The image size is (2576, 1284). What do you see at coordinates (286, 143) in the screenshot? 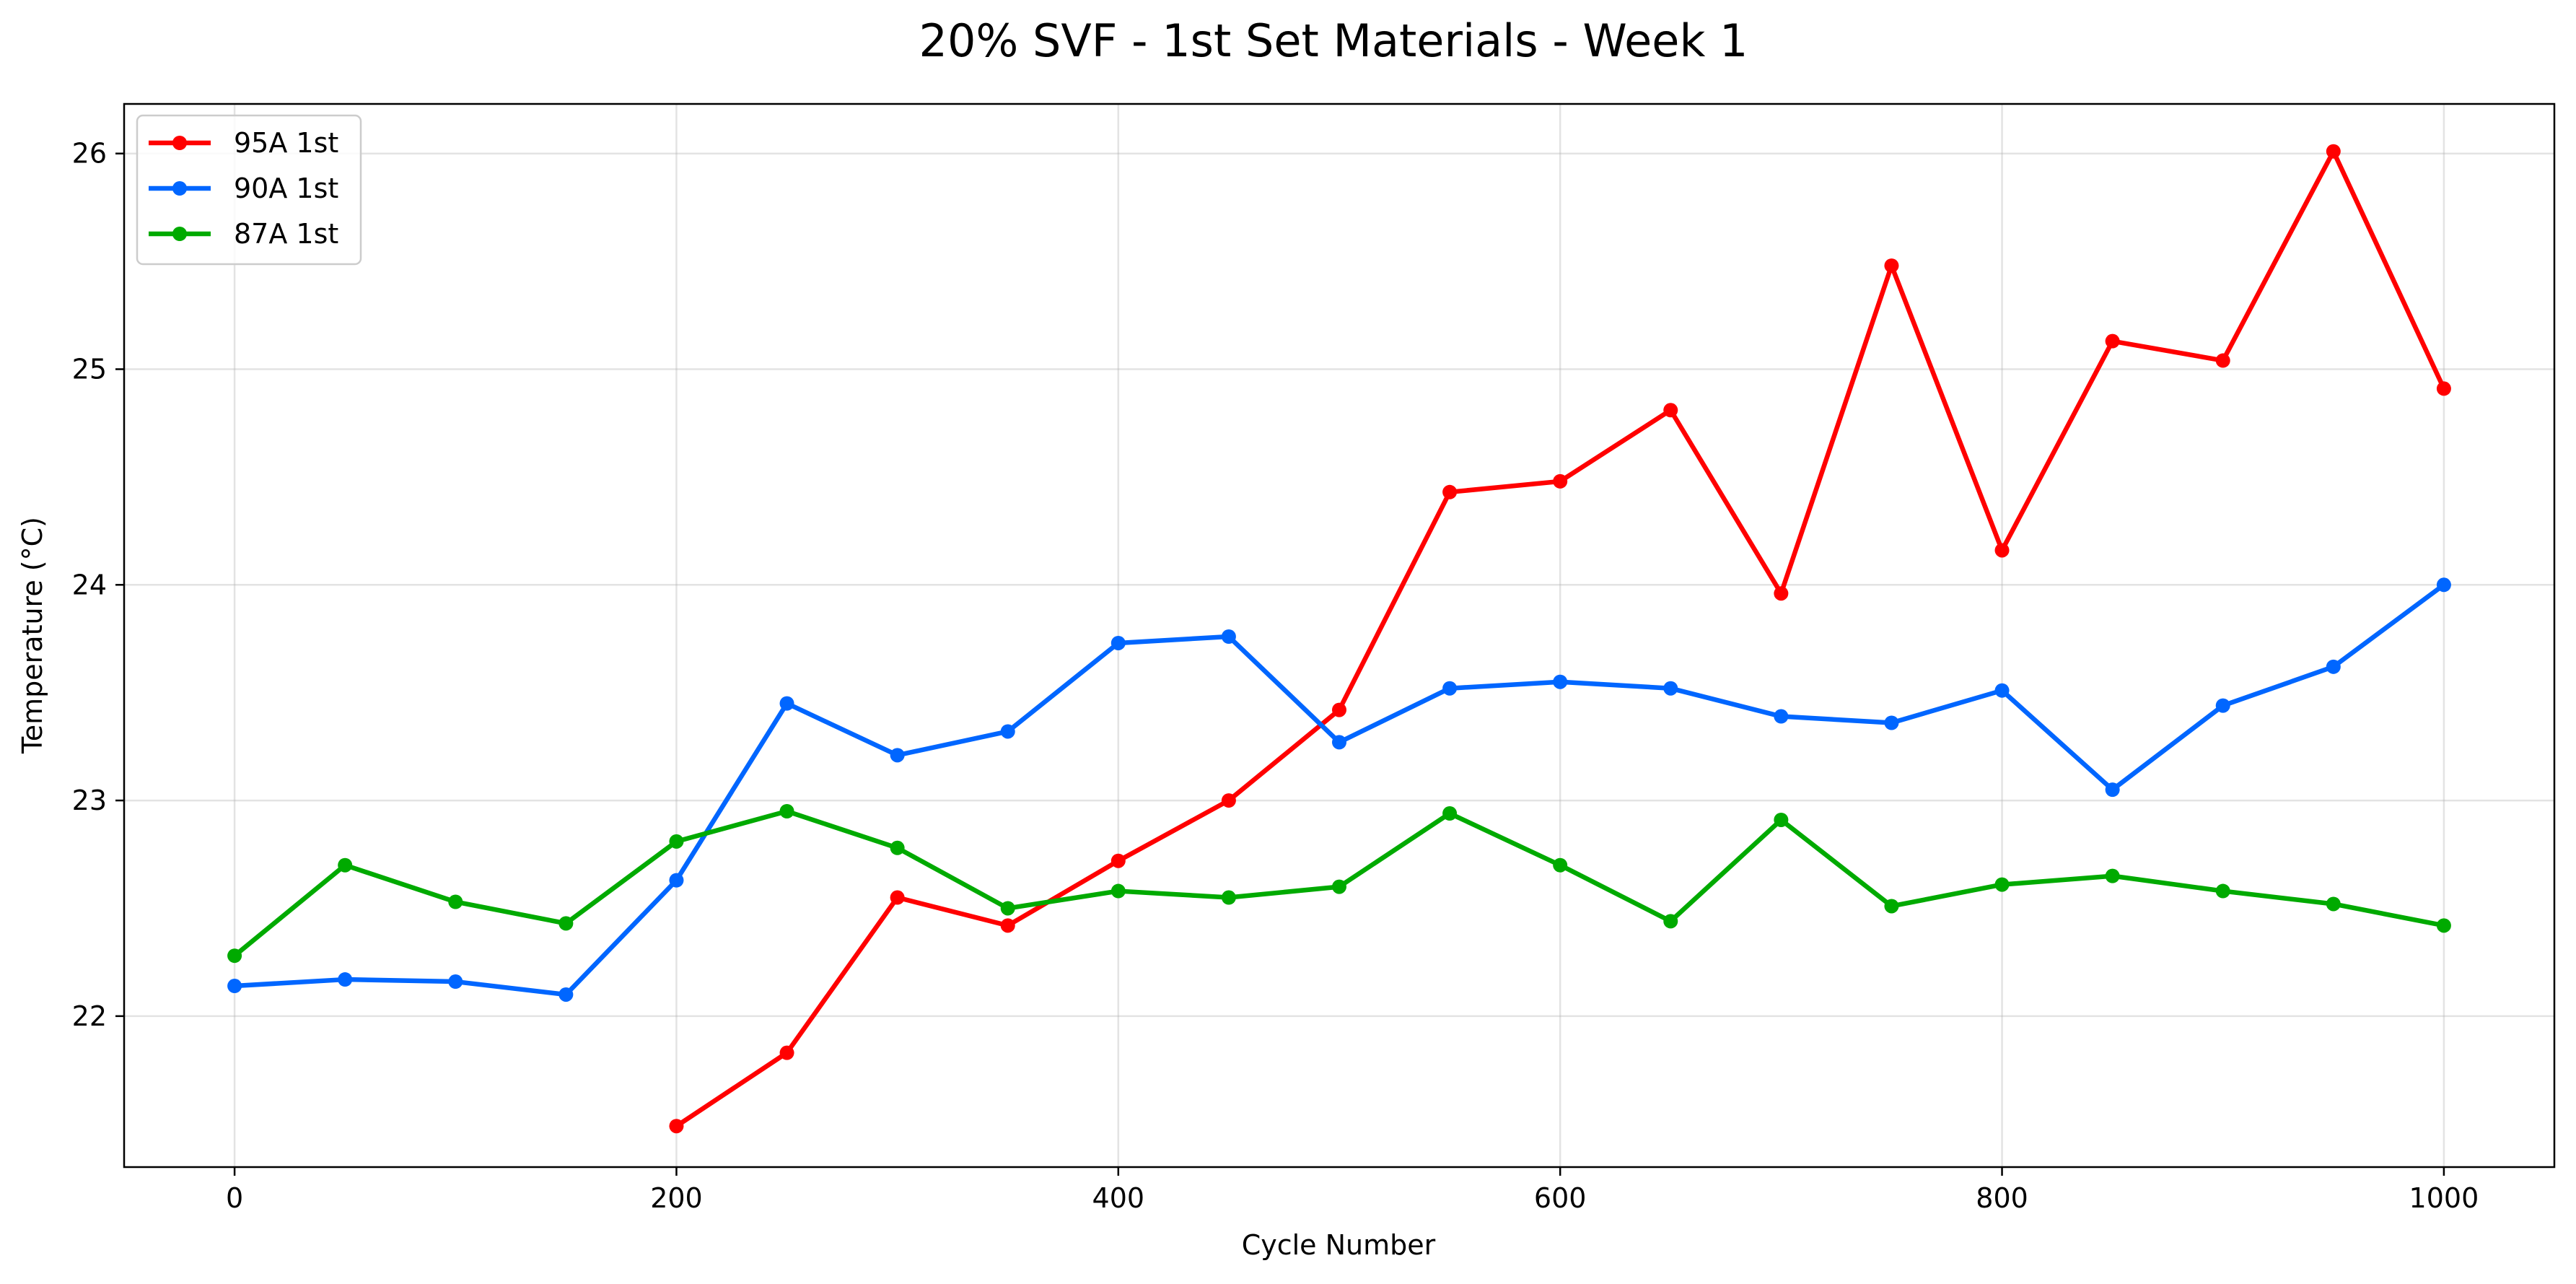
I see `legend-label: 95A 1st` at bounding box center [286, 143].